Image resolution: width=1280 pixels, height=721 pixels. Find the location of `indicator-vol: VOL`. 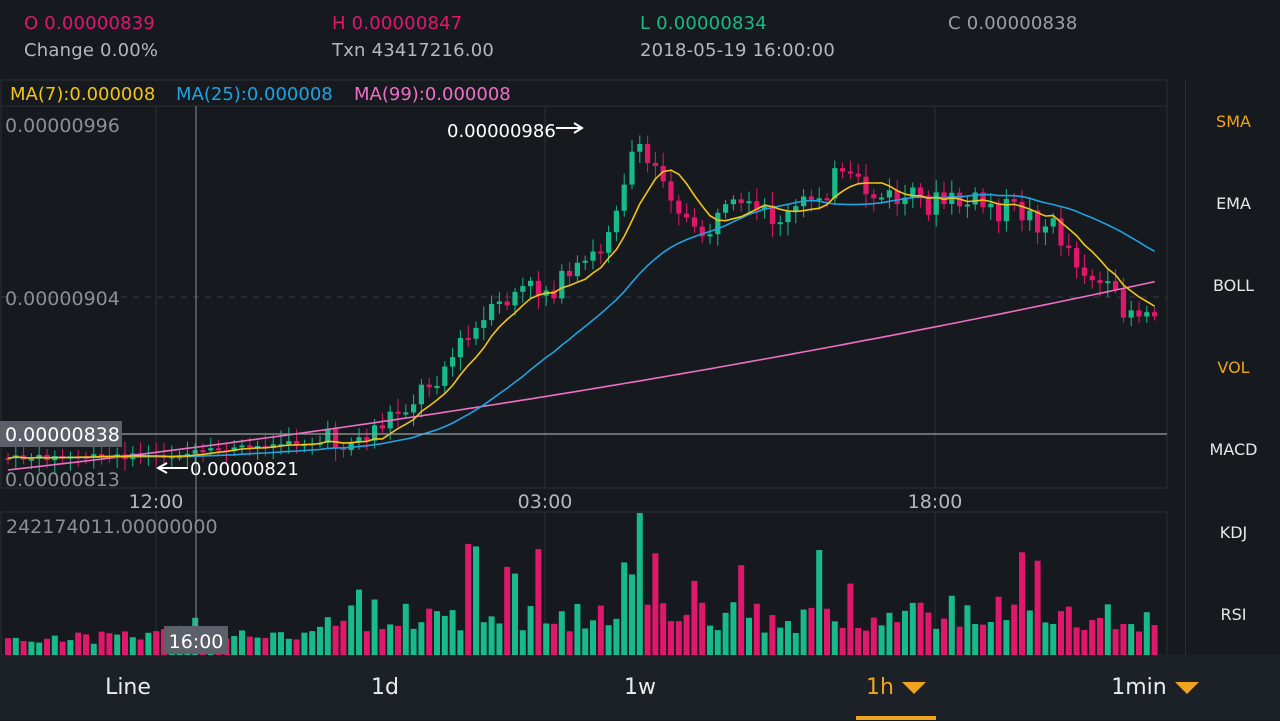

indicator-vol: VOL is located at coordinates (1233, 367).